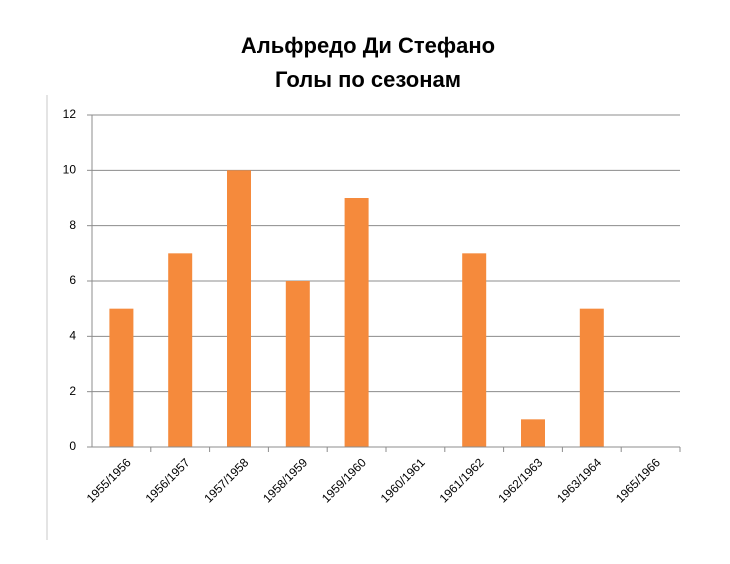  I want to click on y-tick-label: 2, so click(72, 391).